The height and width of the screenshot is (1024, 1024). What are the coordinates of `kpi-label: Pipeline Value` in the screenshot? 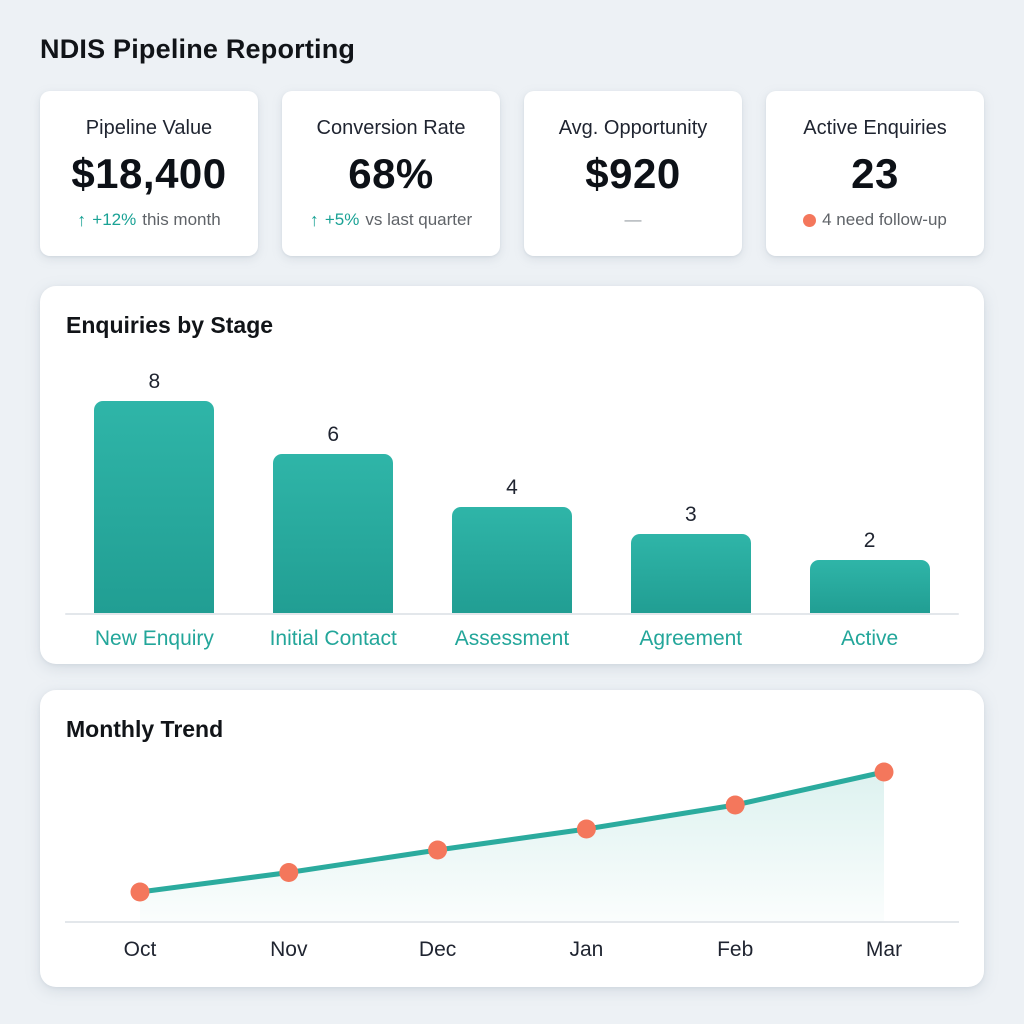 It's located at (149, 127).